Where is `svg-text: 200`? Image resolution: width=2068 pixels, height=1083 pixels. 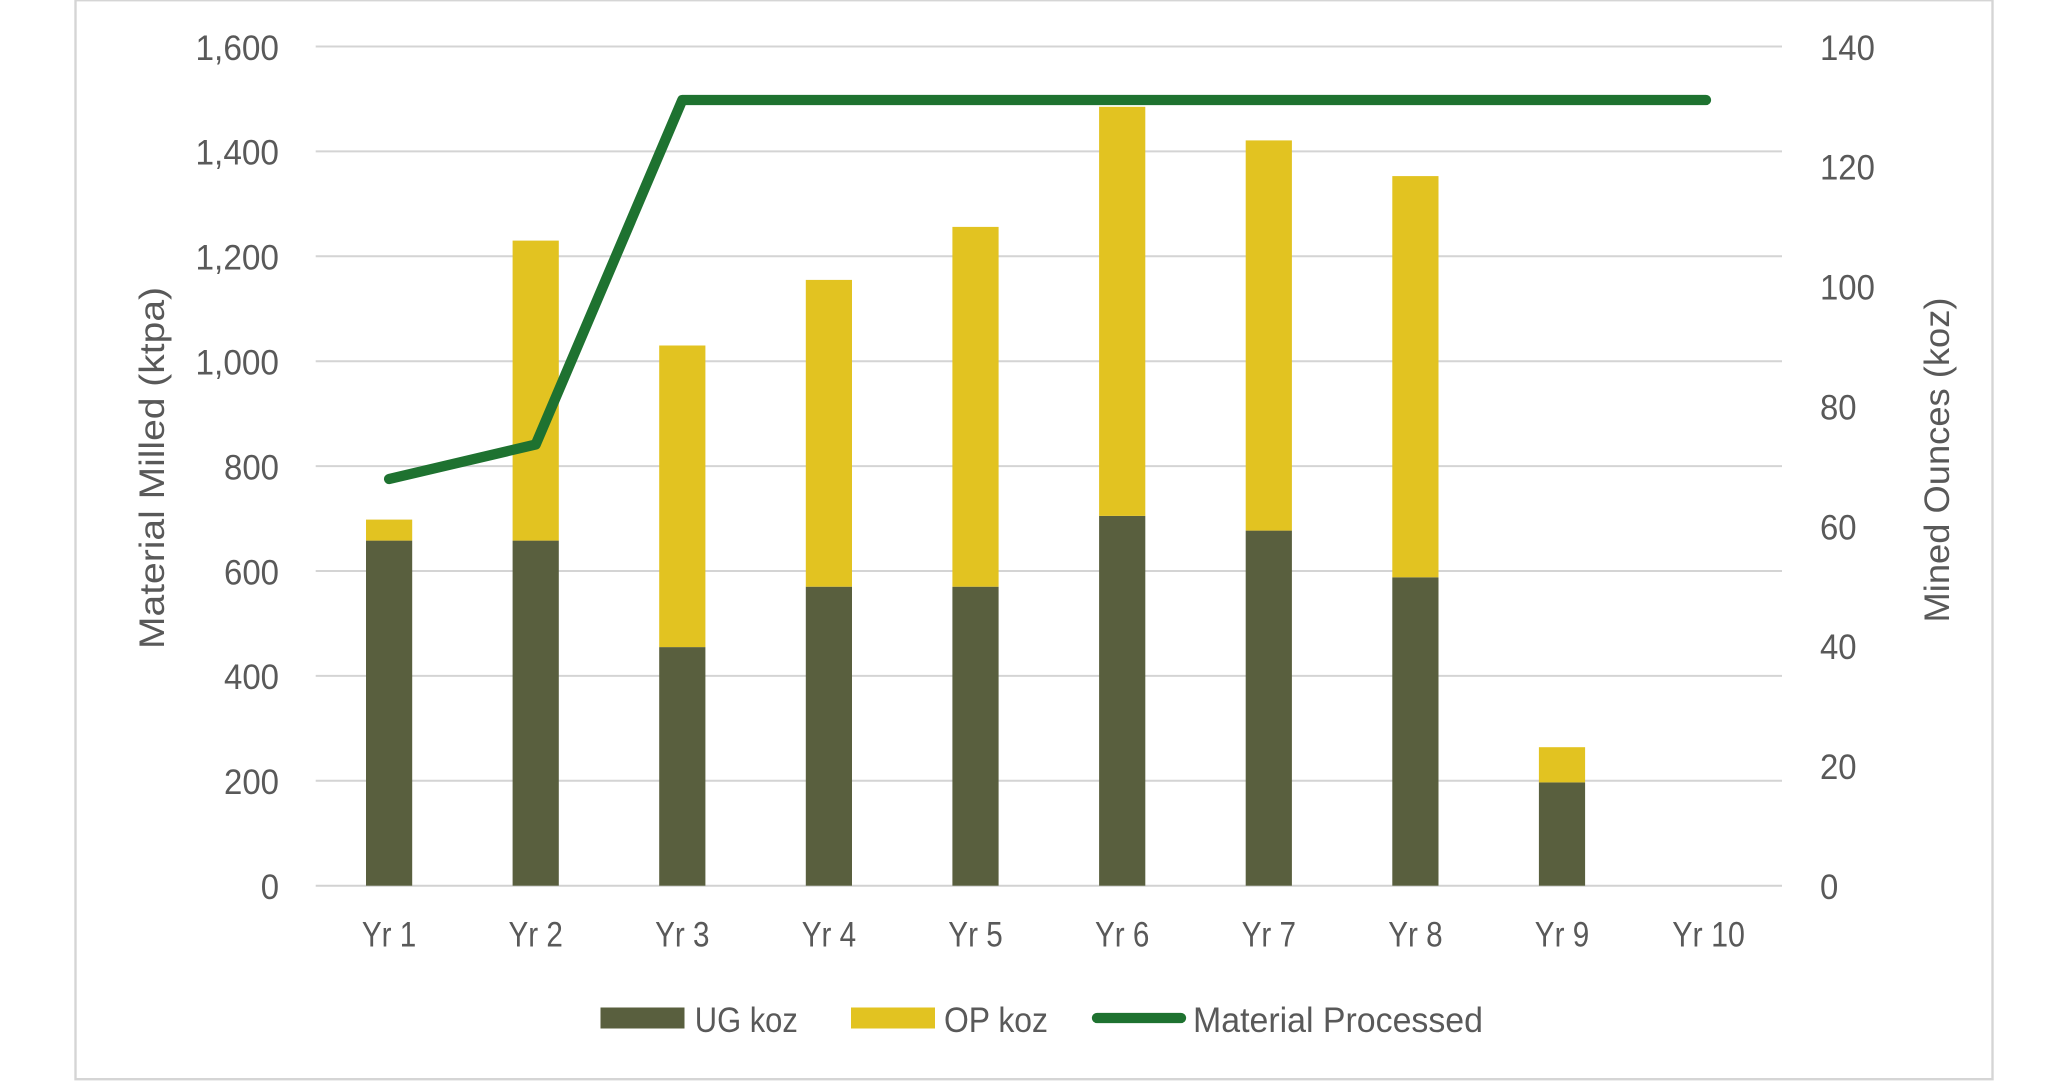 svg-text: 200 is located at coordinates (251, 782).